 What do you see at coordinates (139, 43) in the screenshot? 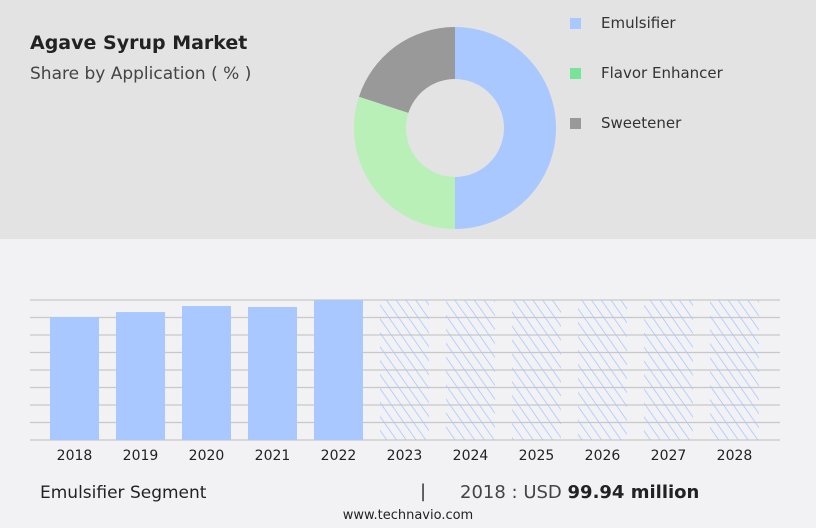
I see `chart-title: Agave Syrup Market` at bounding box center [139, 43].